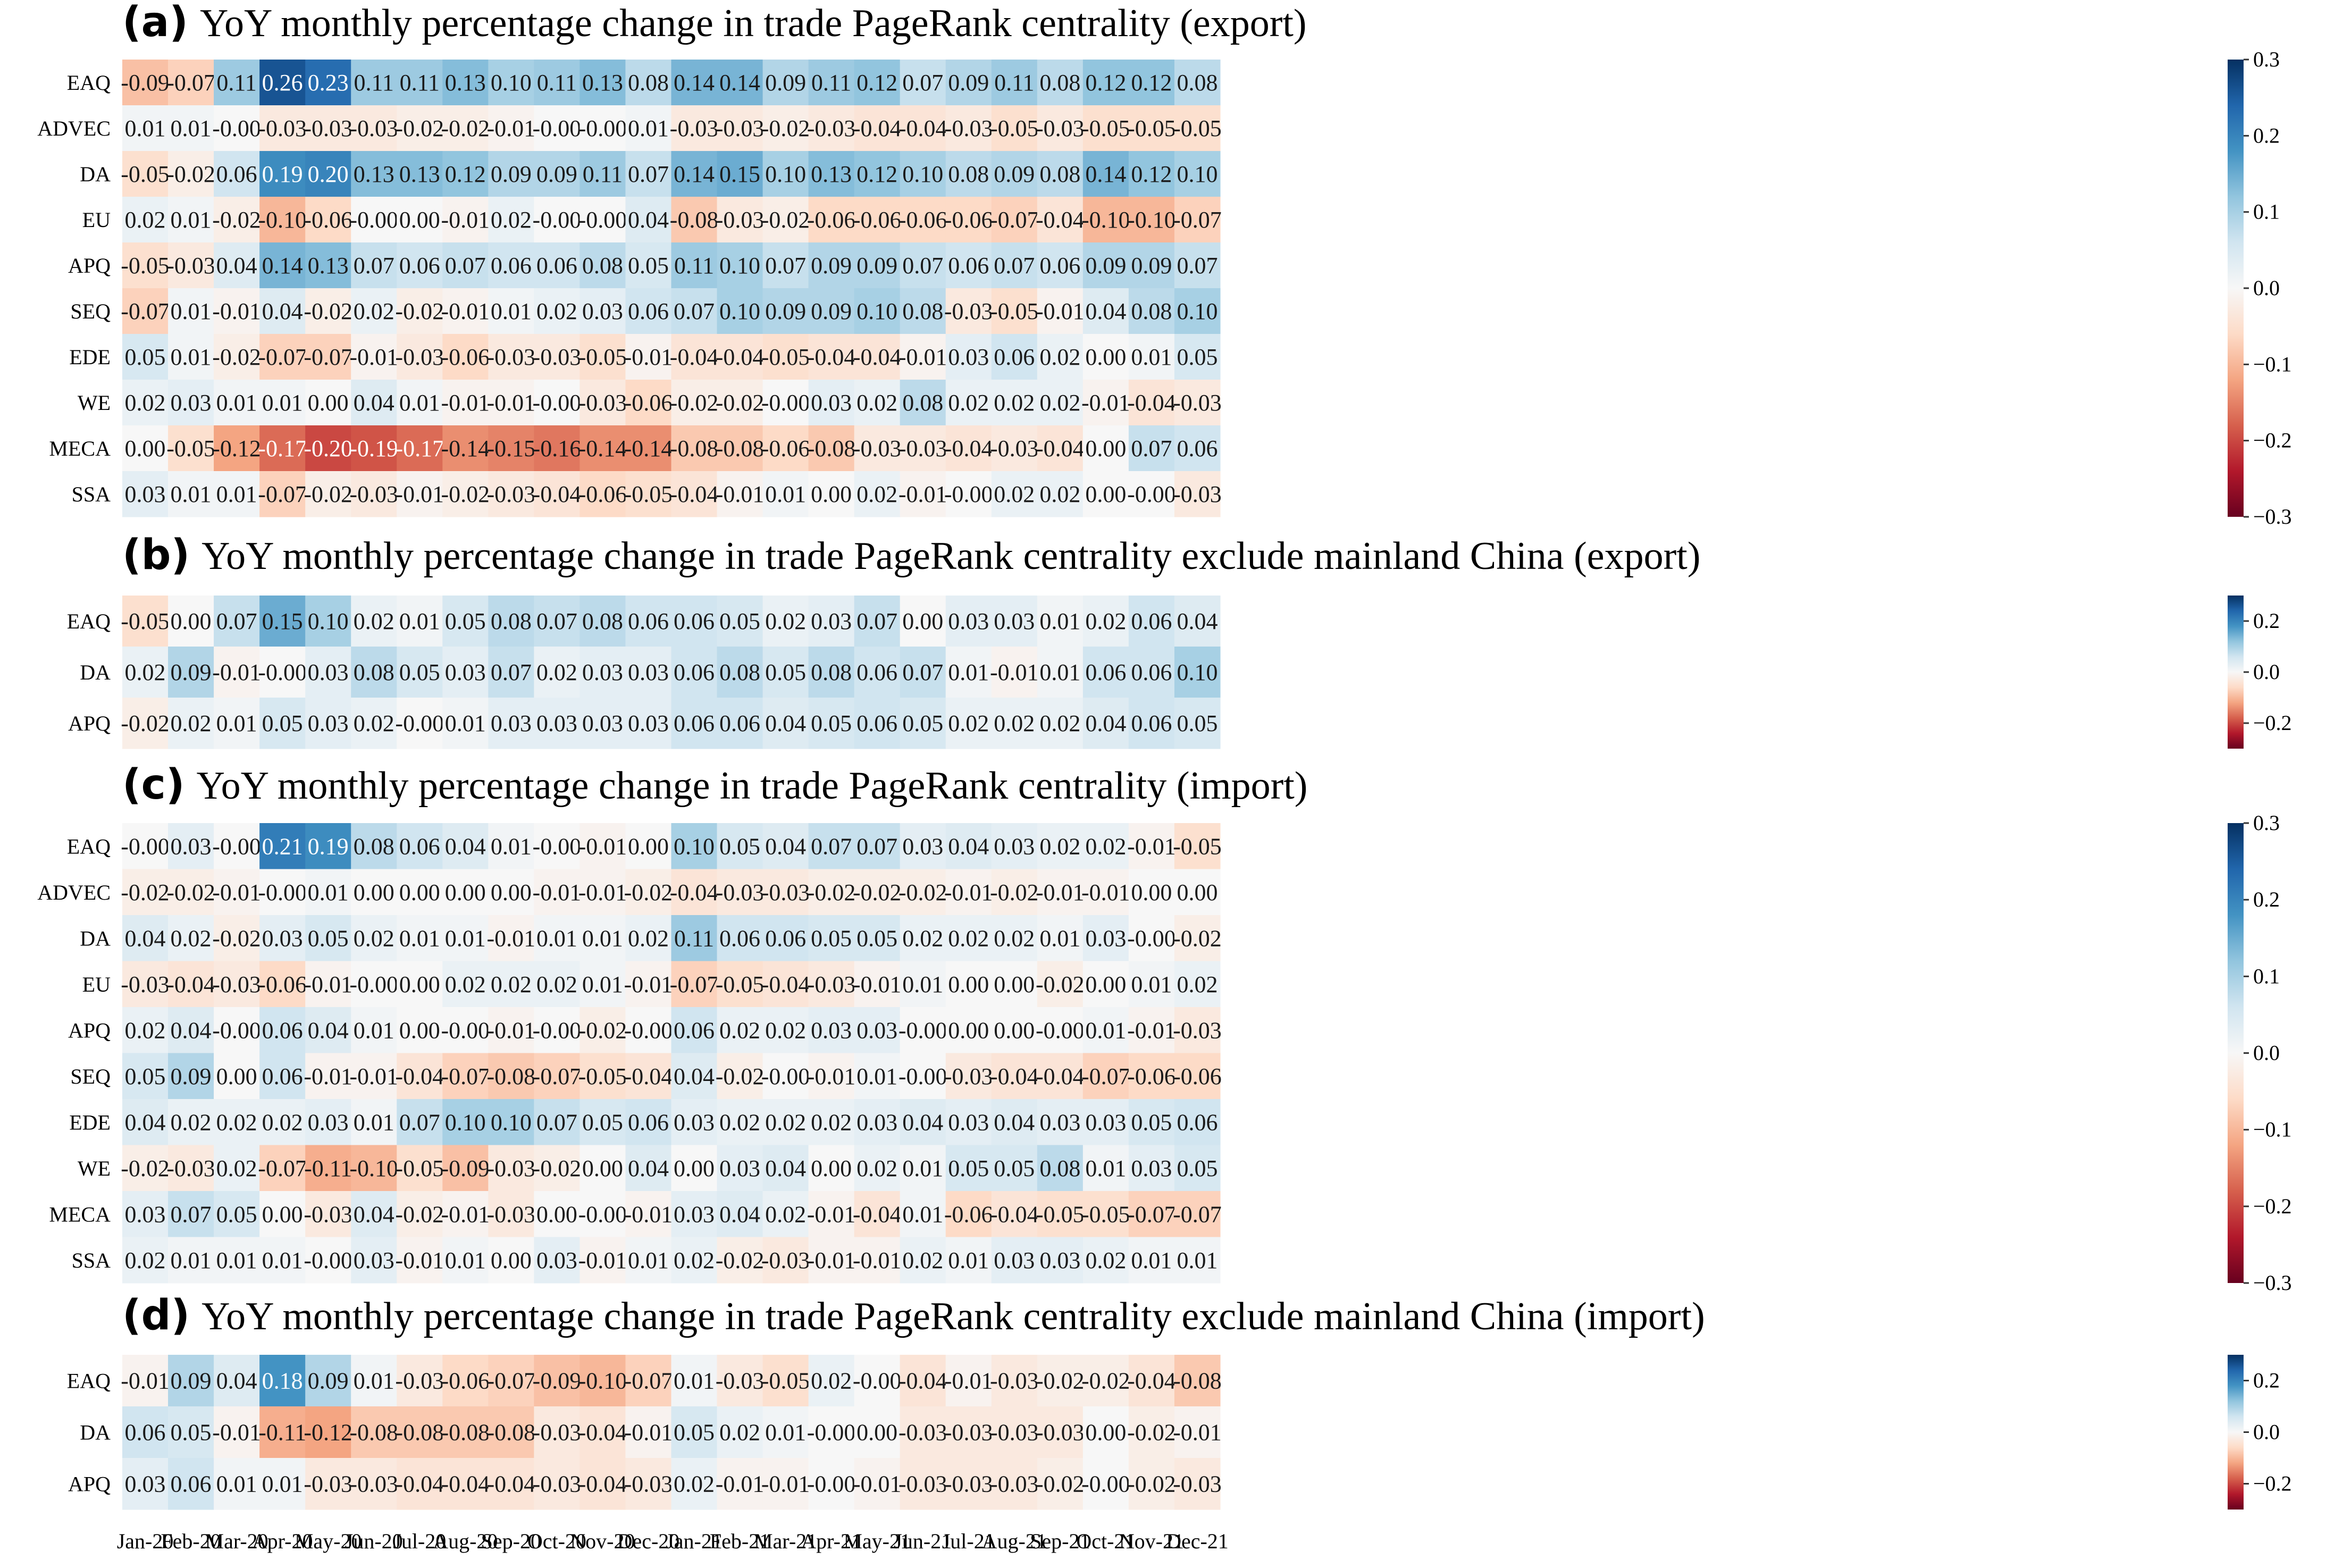  What do you see at coordinates (90, 1076) in the screenshot?
I see `row-label-seq: SEQ` at bounding box center [90, 1076].